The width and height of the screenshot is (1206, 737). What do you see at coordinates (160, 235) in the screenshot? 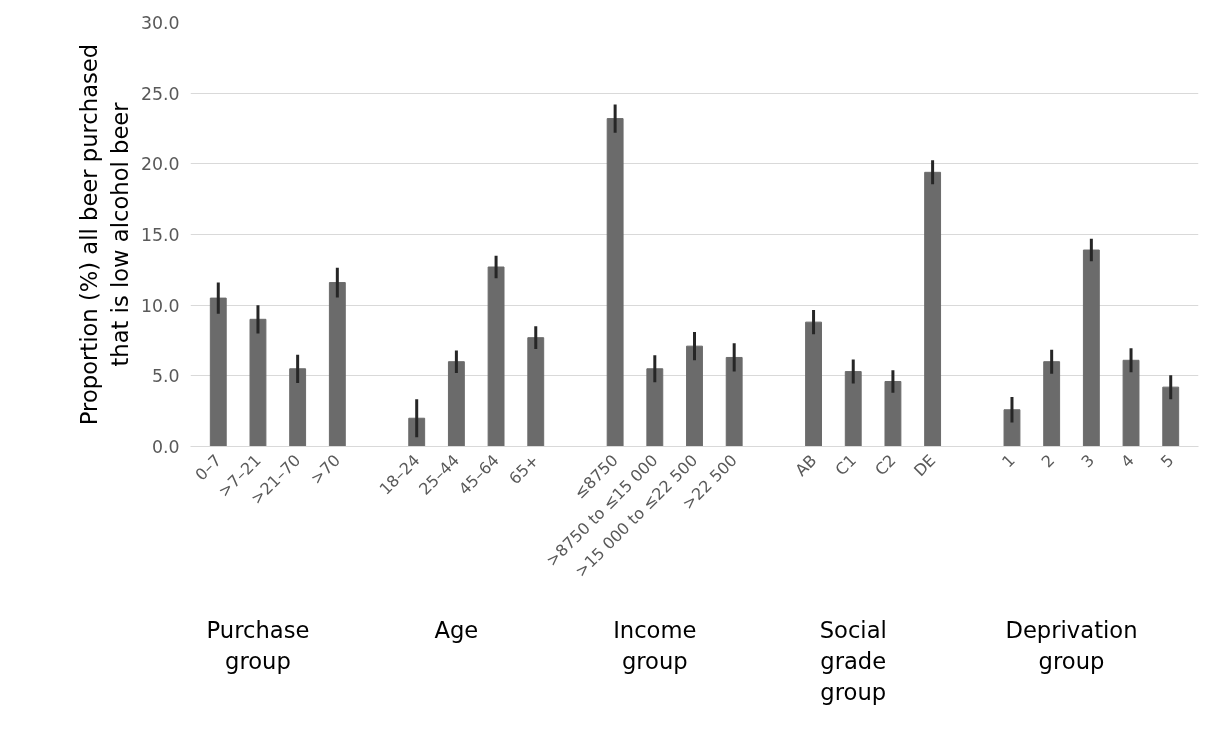
I see `y-tick-label: 15.0` at bounding box center [160, 235].